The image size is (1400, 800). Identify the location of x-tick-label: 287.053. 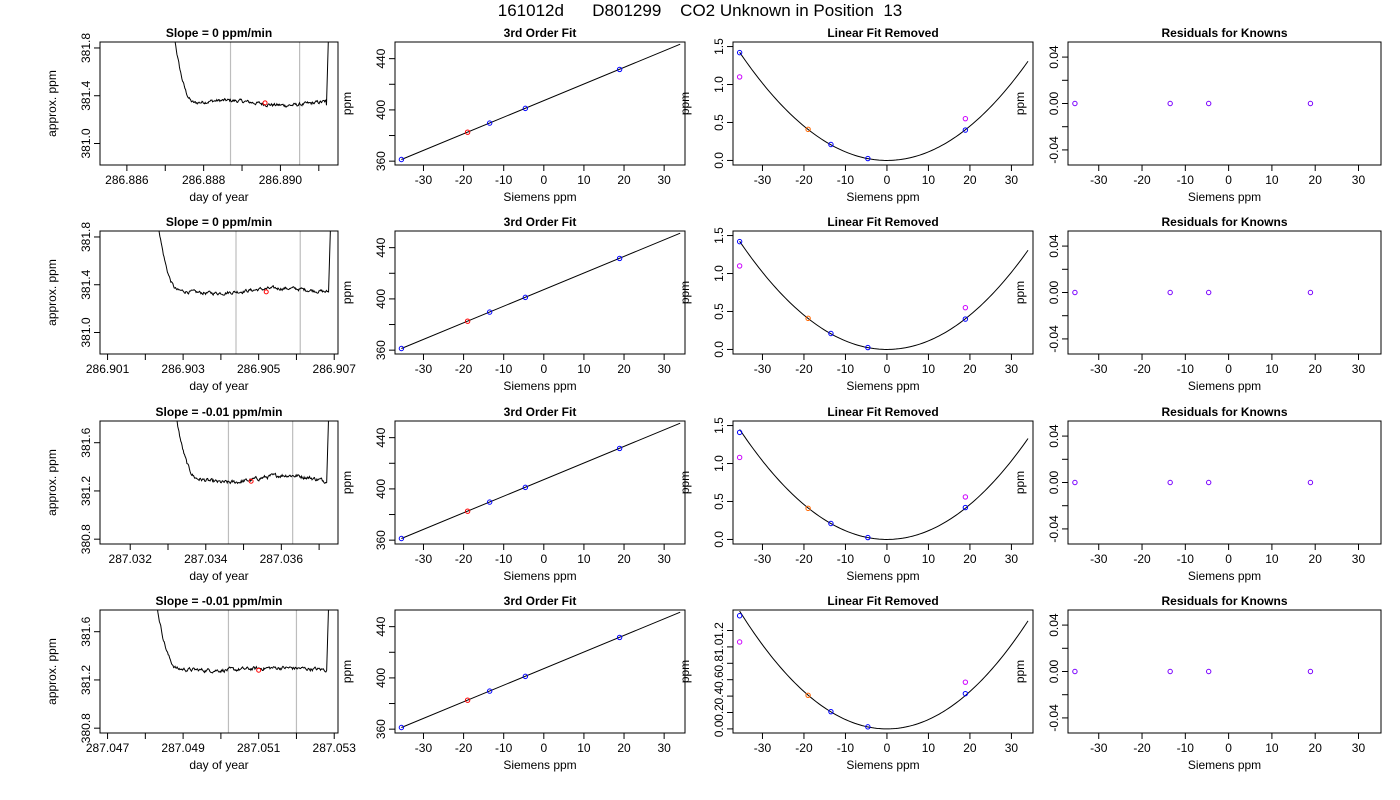
(335, 748).